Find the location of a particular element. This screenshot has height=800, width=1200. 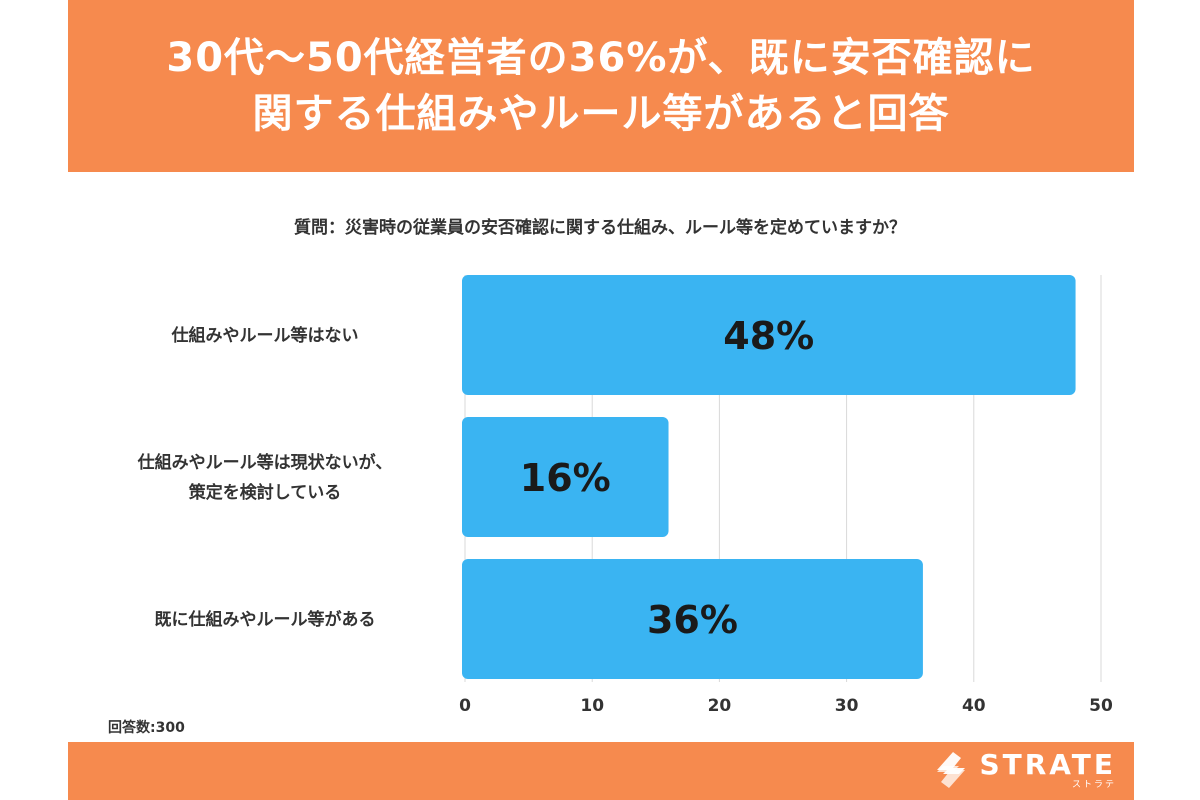

survey-question: 質問：災害時の従業員の安否確認に関する仕組み、ルール等を定めていますか？ is located at coordinates (600, 228).